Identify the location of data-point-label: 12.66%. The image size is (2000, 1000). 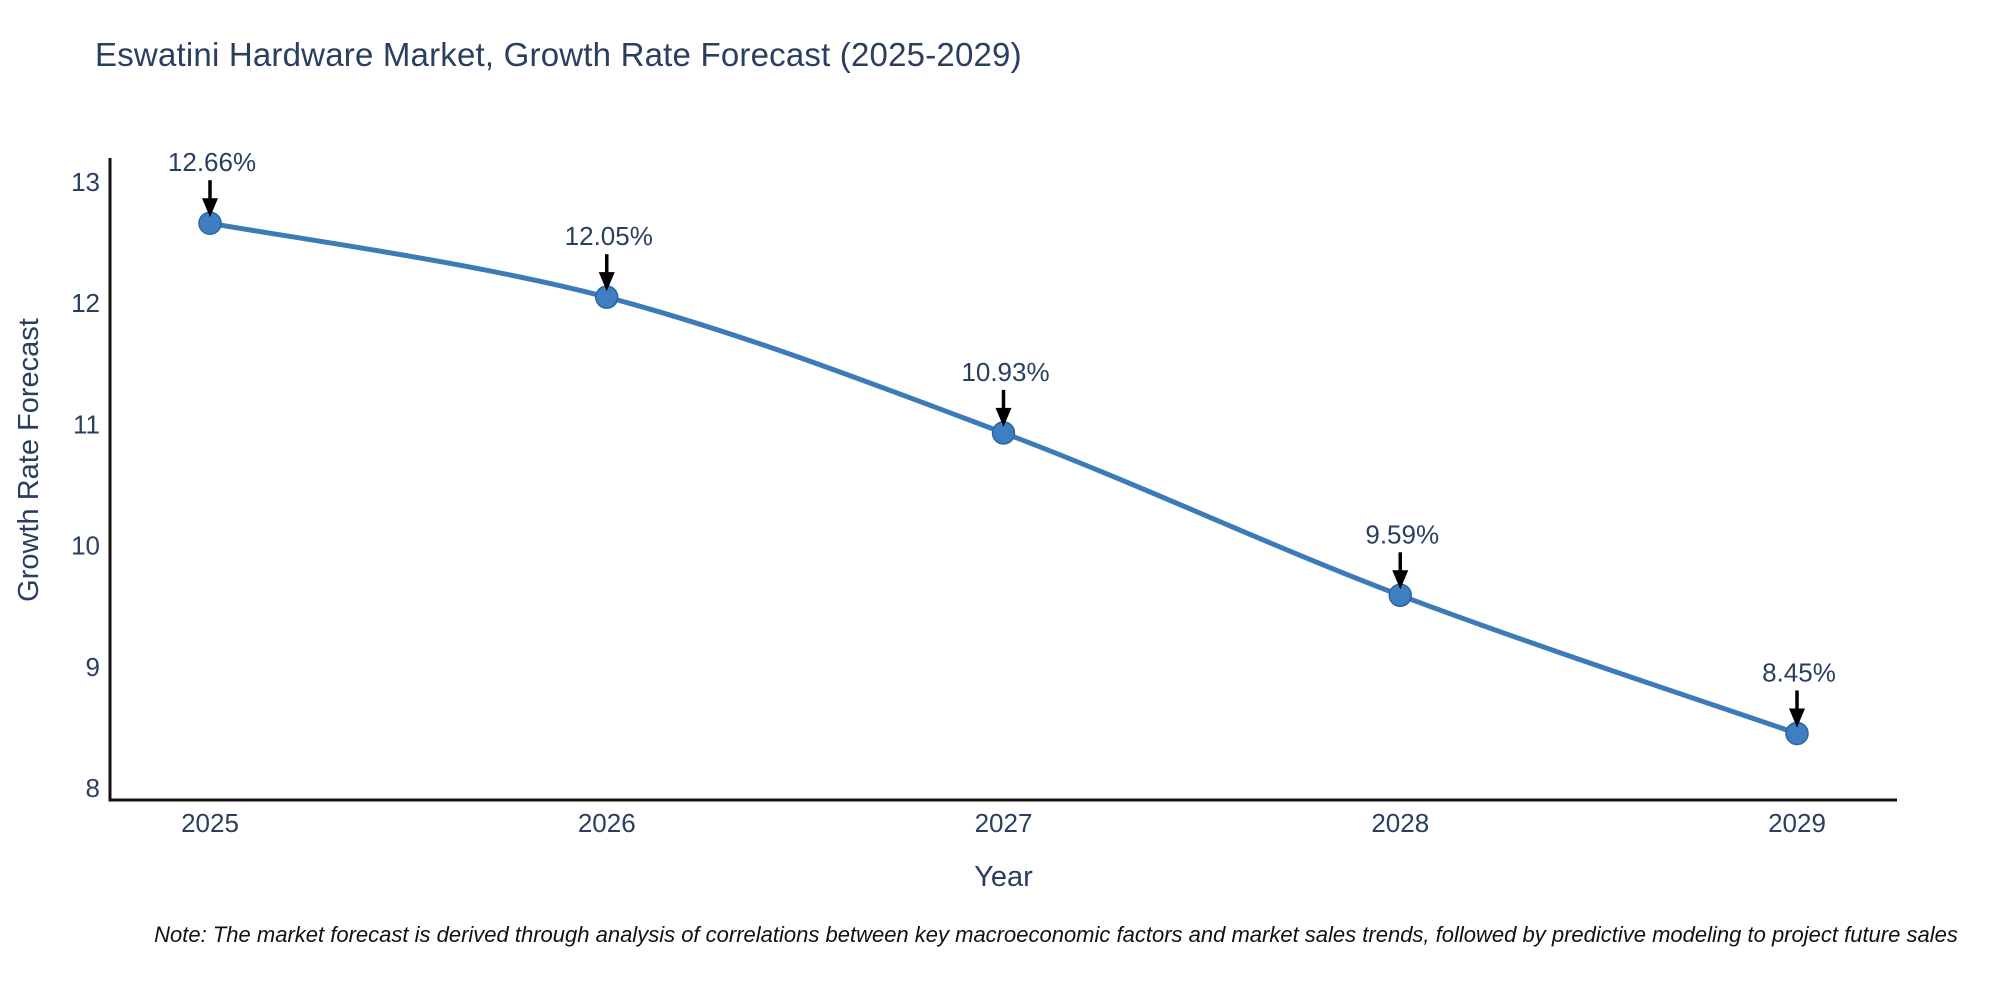
(212, 162).